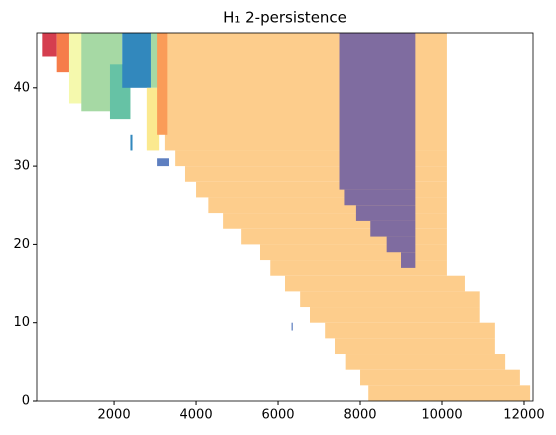 This screenshot has width=556, height=435. I want to click on x-tick-label: 2000, so click(114, 415).